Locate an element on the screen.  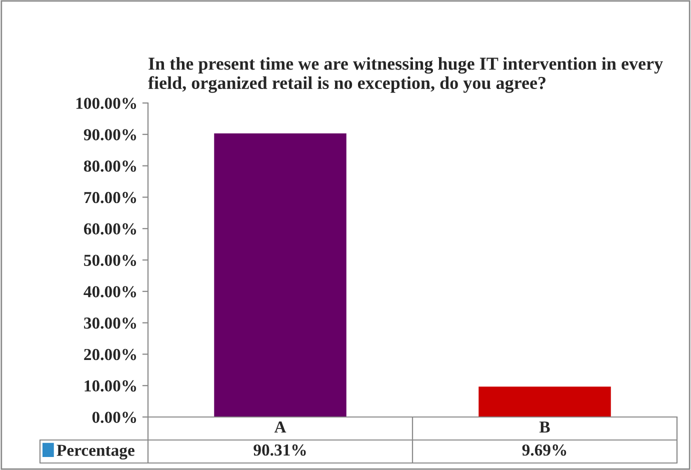
y-tick-label: 100.00% is located at coordinates (106, 104).